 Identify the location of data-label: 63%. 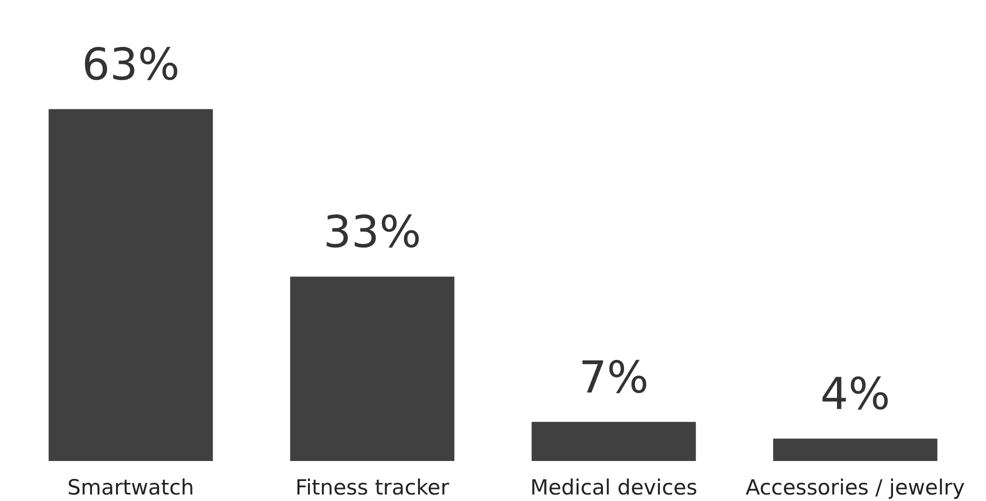
(131, 65).